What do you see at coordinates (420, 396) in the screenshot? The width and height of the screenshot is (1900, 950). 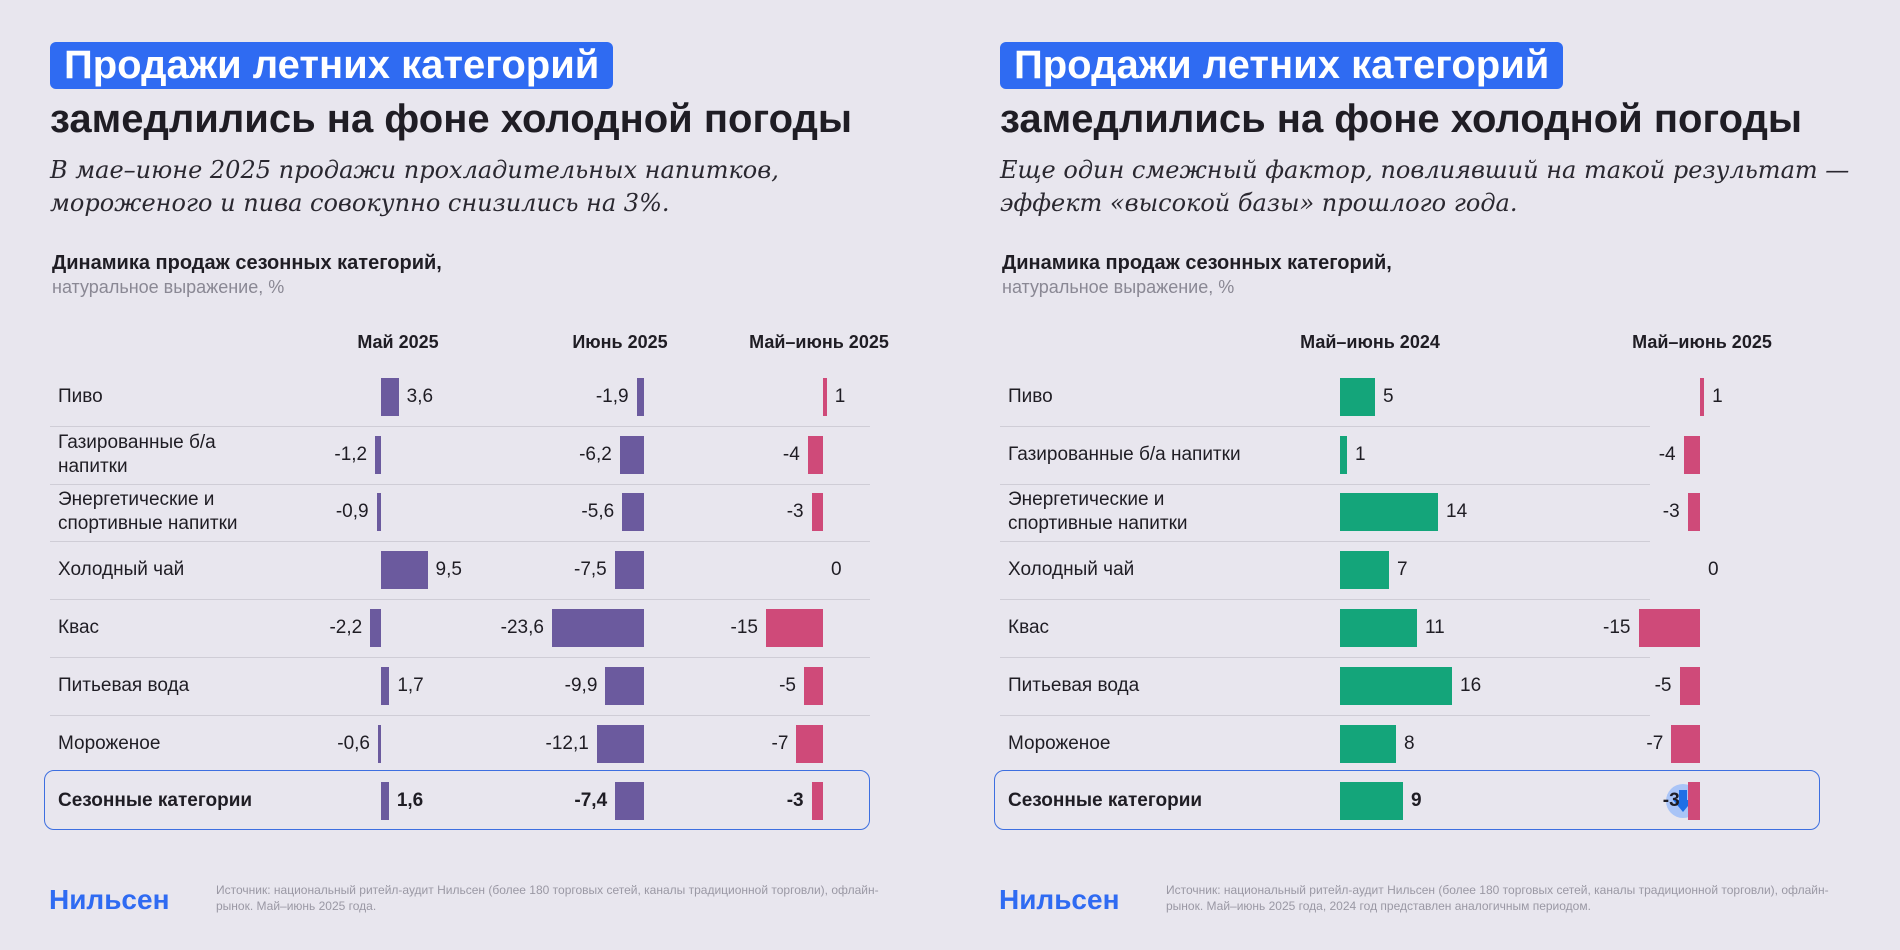 I see `data-label: 3,6` at bounding box center [420, 396].